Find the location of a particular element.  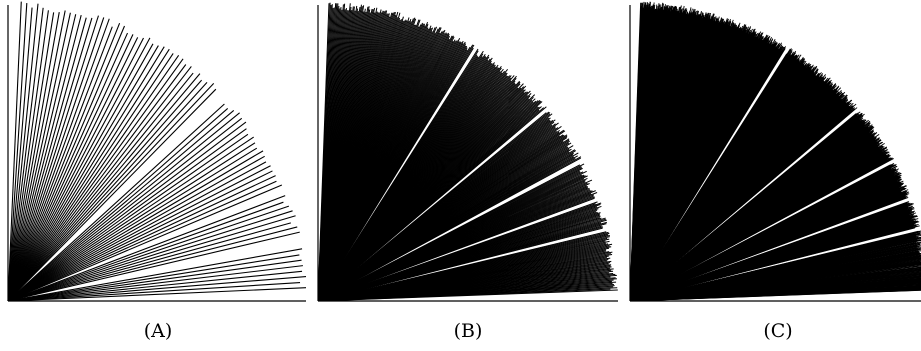

panel-c-caption: (C) is located at coordinates (777, 331).